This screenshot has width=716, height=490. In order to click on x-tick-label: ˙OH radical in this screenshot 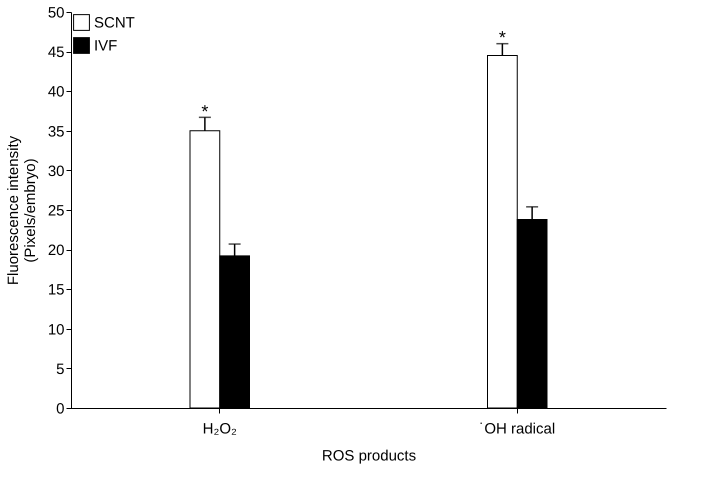, I will do `click(517, 429)`.